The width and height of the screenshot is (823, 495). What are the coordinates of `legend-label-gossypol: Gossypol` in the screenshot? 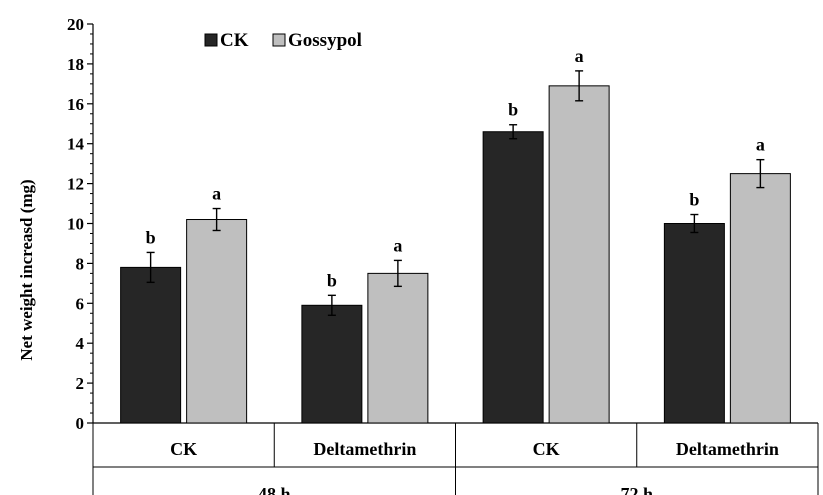 It's located at (325, 40).